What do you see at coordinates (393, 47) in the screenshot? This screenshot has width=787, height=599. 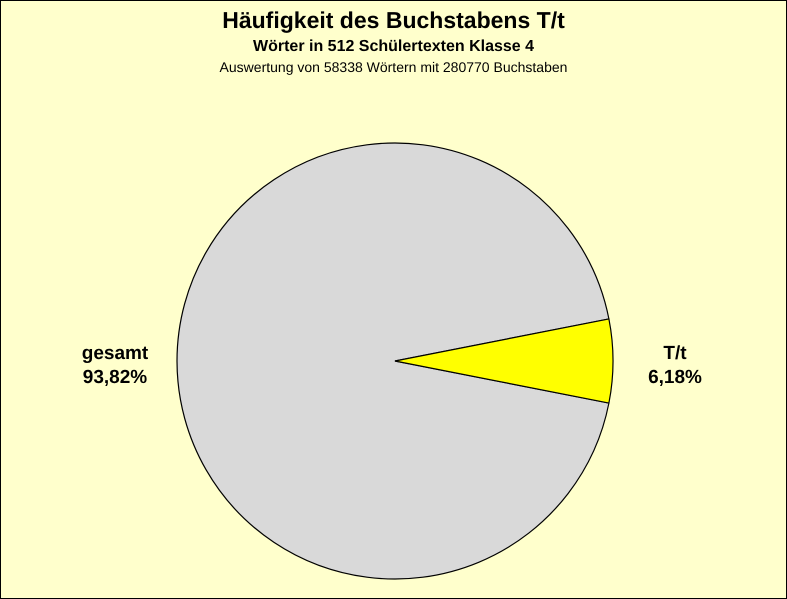 I see `chart-subtitle: Wörter in 512 Schülertexten Klasse 4` at bounding box center [393, 47].